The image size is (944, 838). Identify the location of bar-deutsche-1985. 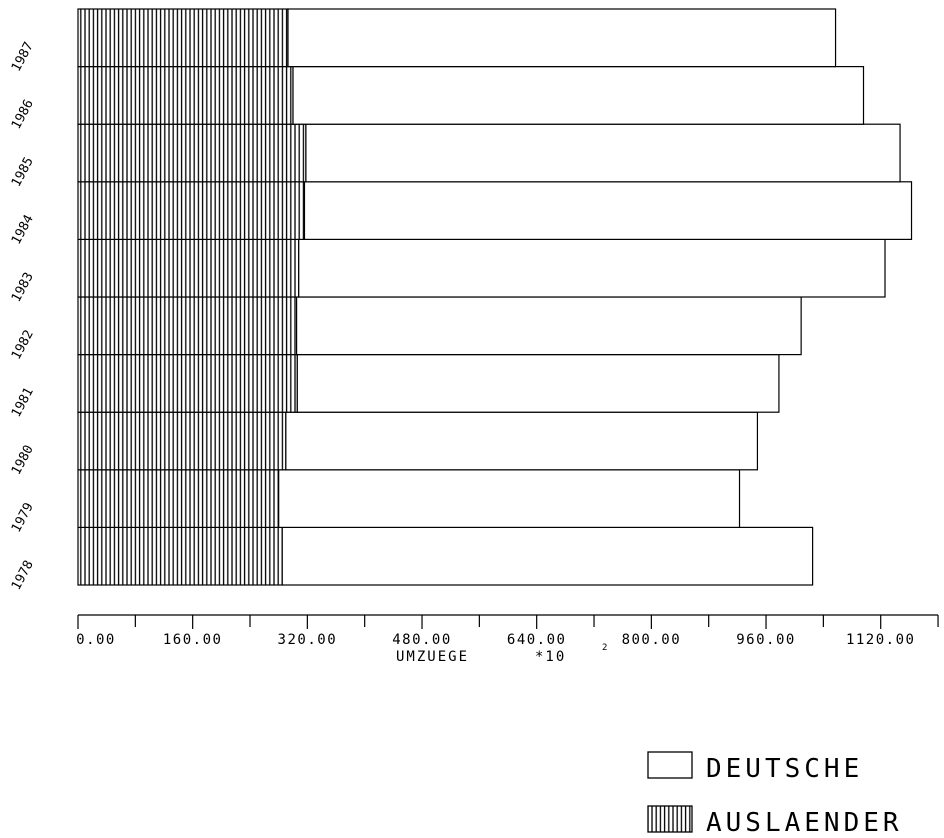
(603, 153).